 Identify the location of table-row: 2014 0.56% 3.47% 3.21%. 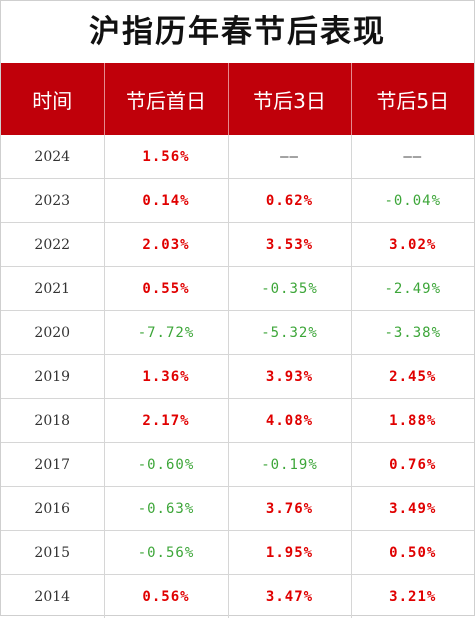
(237, 596).